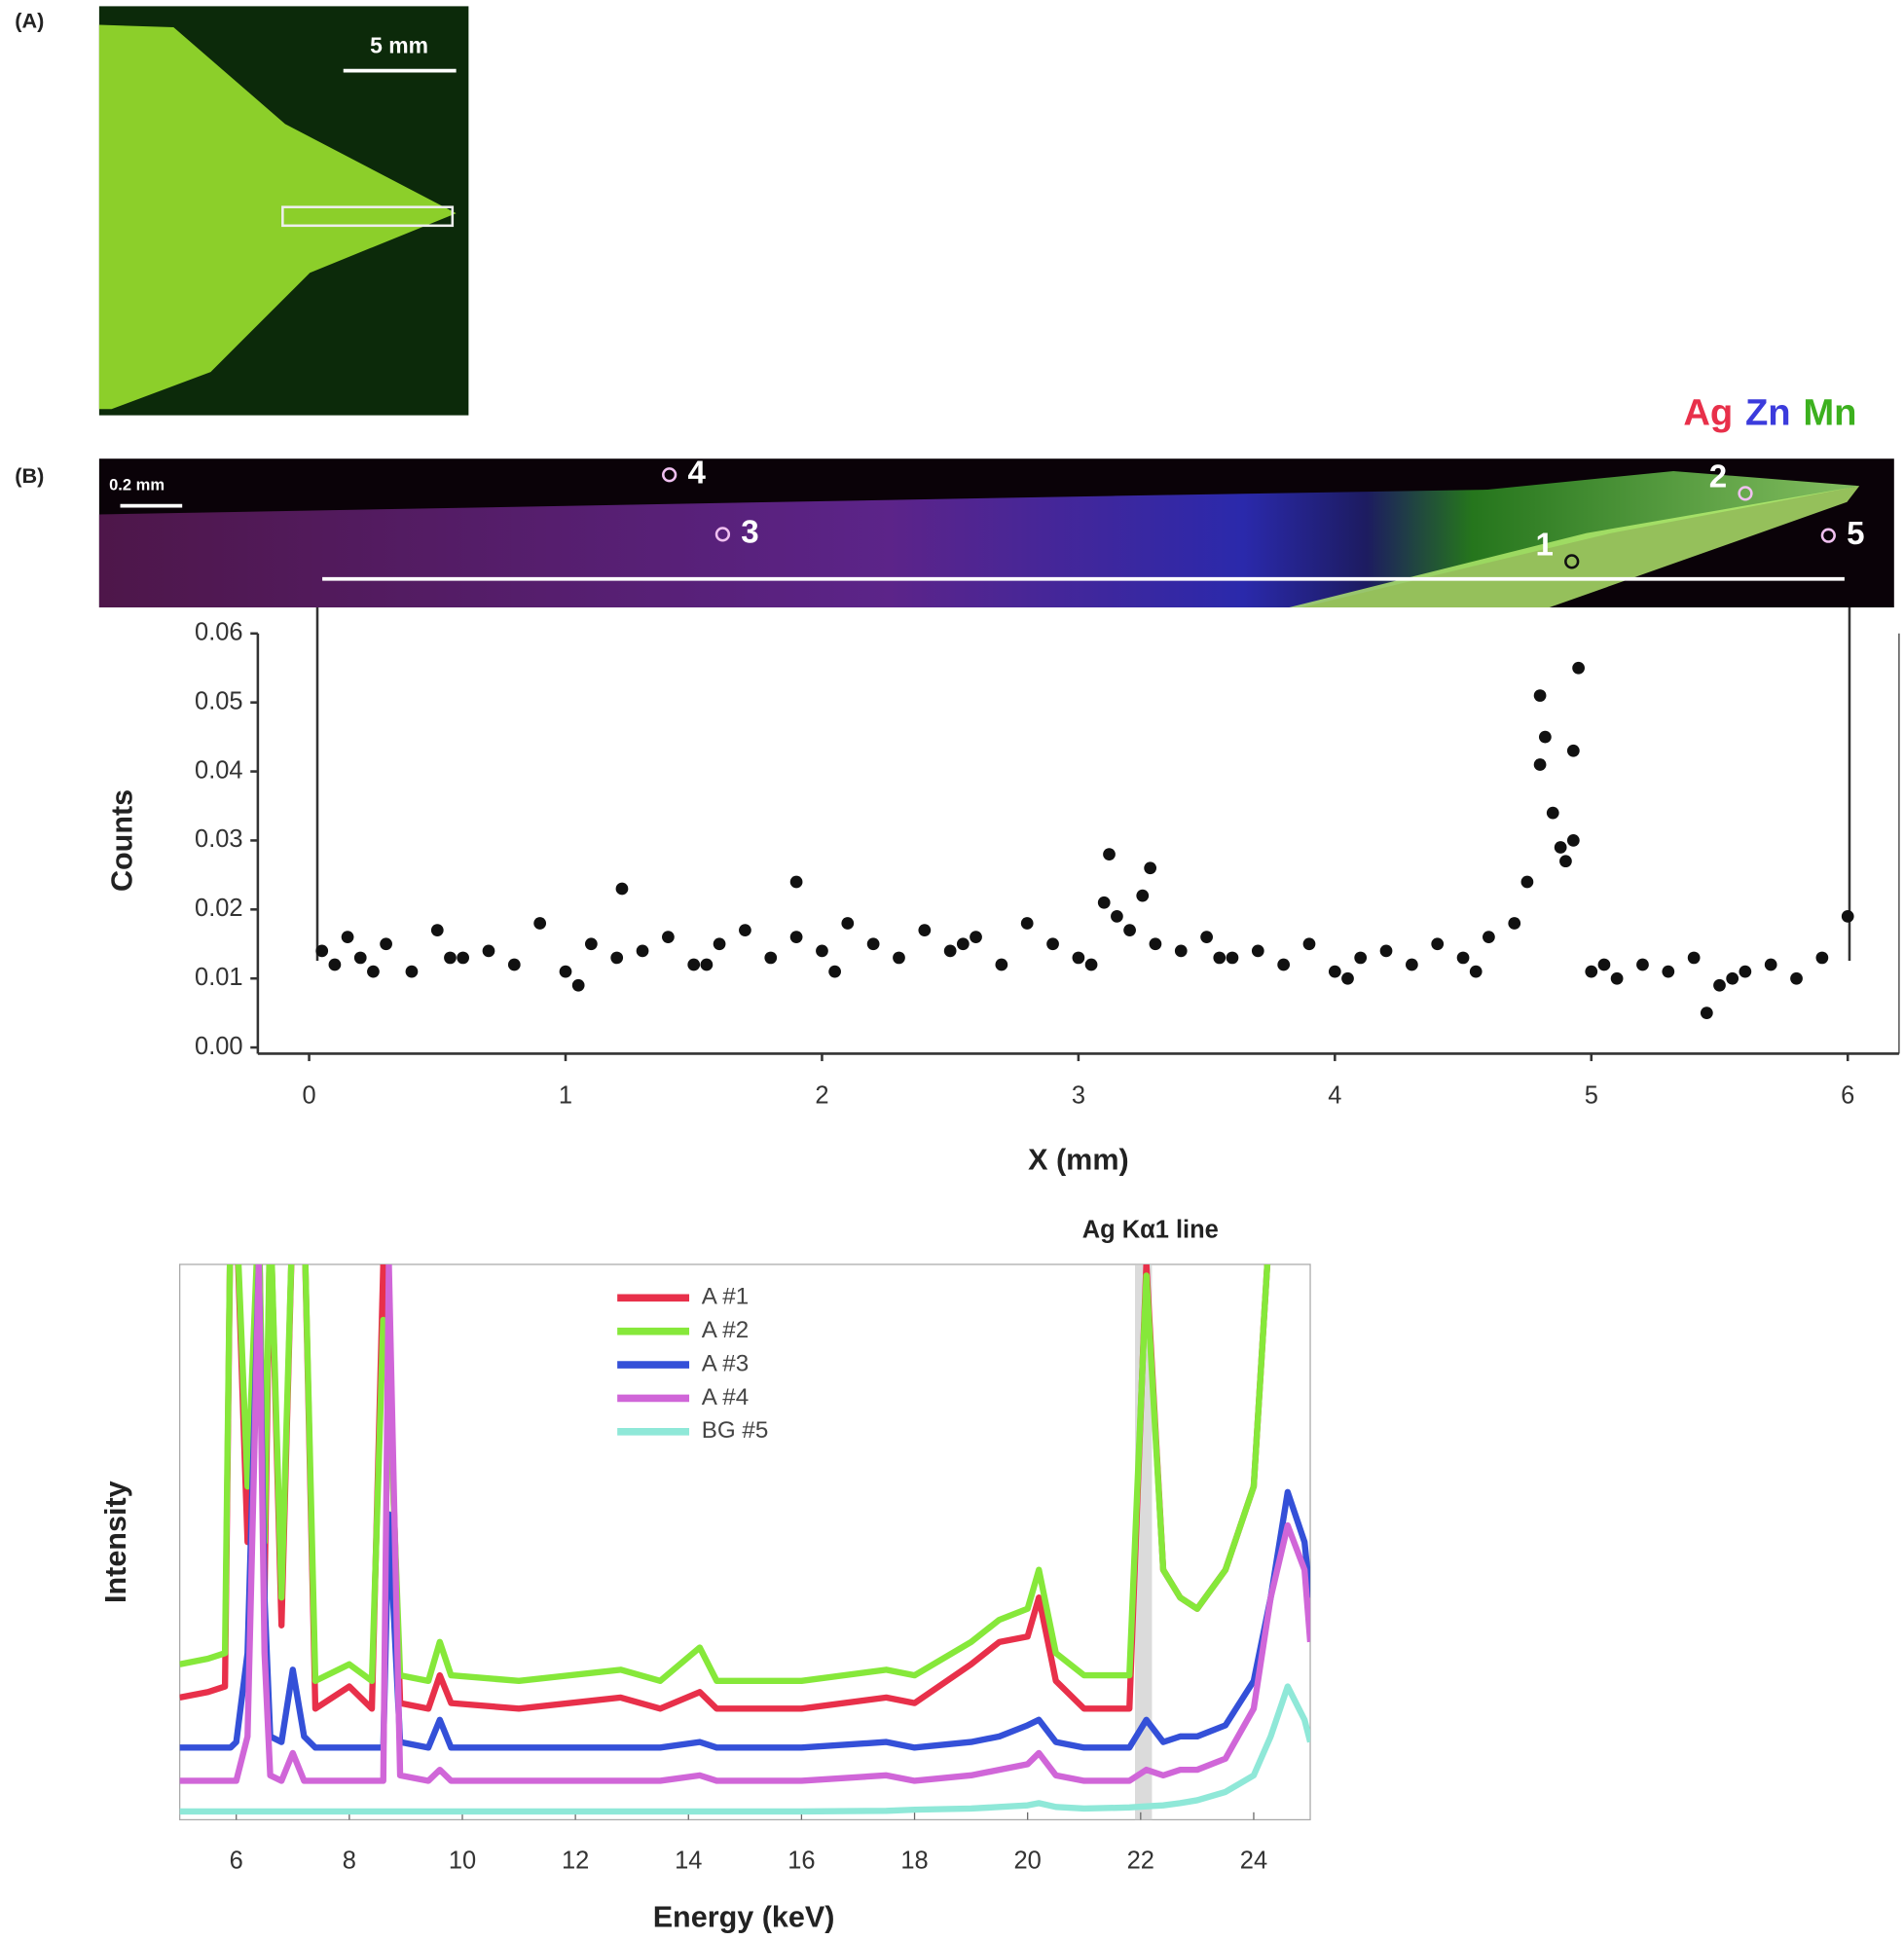 The image size is (1904, 1940). What do you see at coordinates (725, 1330) in the screenshot?
I see `legend-label: A #2` at bounding box center [725, 1330].